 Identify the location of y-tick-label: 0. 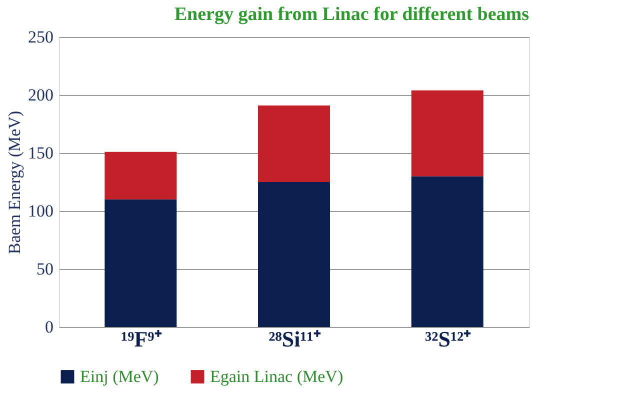
(49, 327).